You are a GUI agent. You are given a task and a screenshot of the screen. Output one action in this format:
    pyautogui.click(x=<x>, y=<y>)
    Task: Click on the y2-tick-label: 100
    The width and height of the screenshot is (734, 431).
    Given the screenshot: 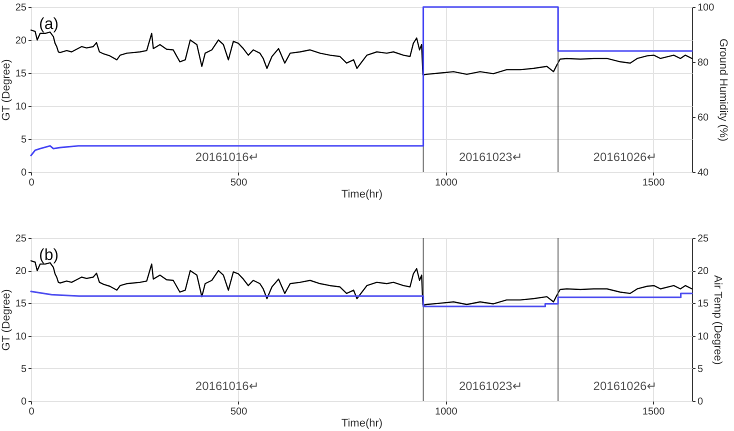 What is the action you would take?
    pyautogui.click(x=706, y=8)
    